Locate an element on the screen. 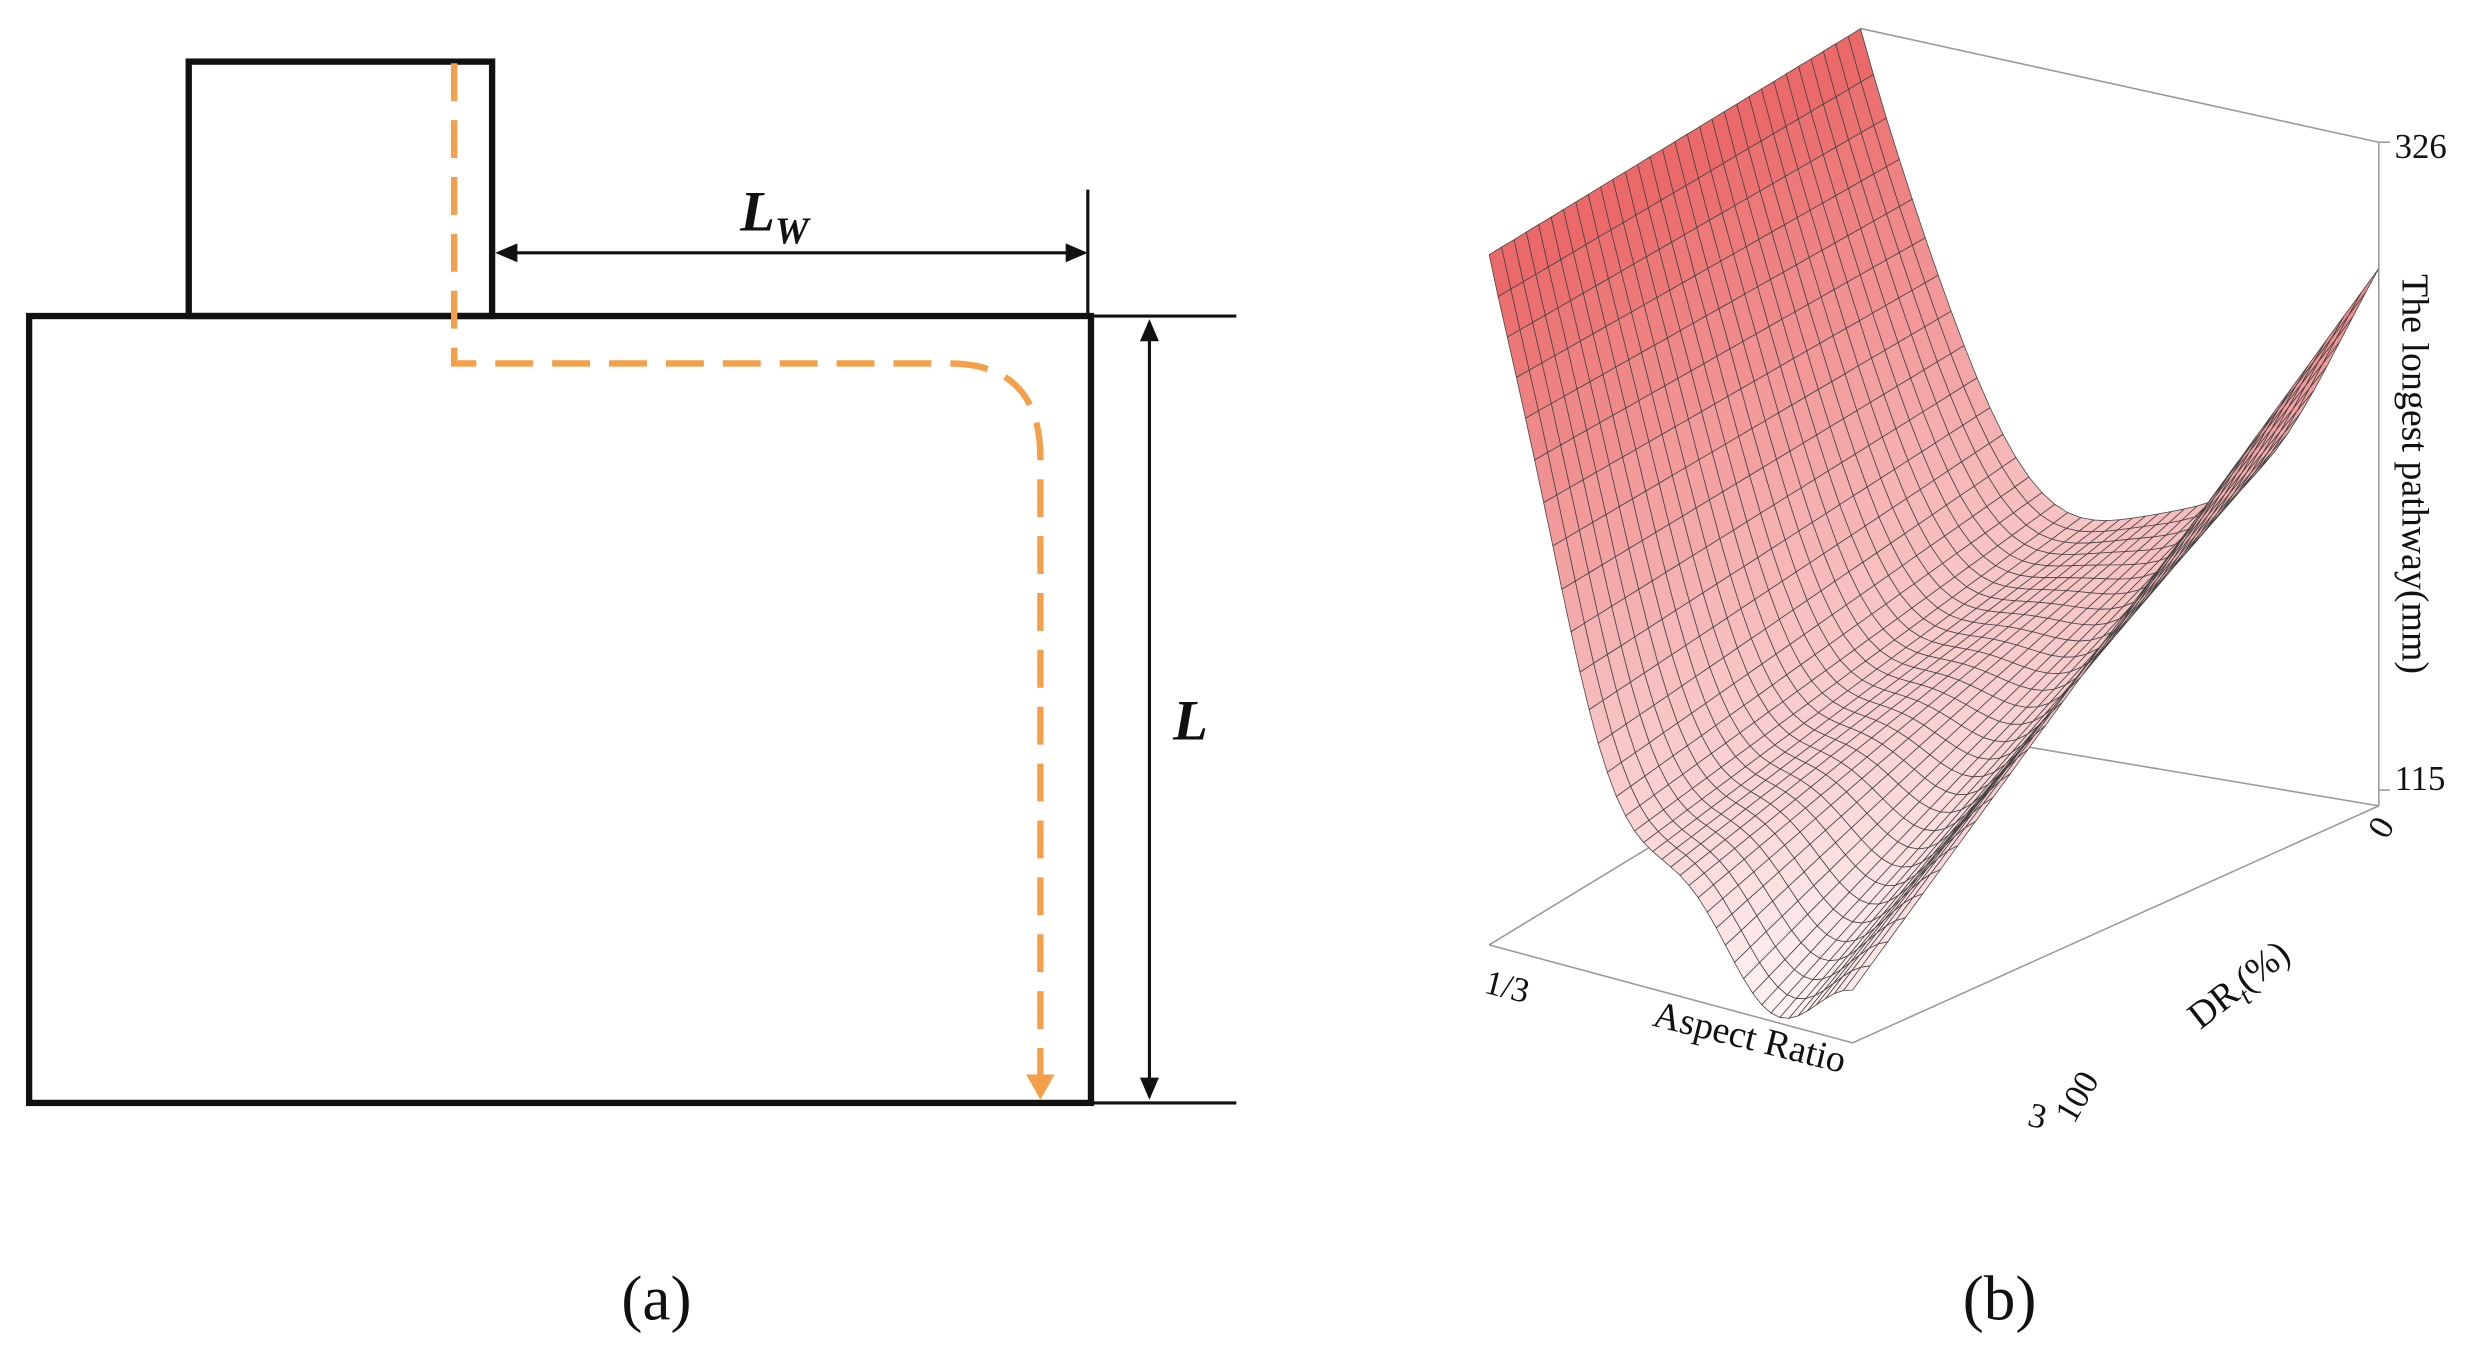 This screenshot has width=2479, height=1351. flow-arrowhead is located at coordinates (1040, 1087).